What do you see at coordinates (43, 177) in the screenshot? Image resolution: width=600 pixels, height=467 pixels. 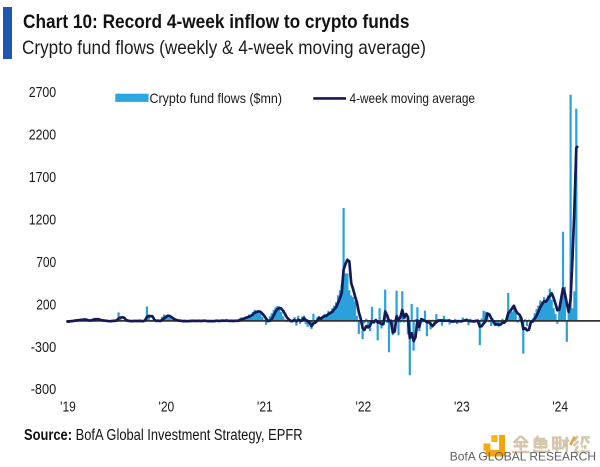 I see `svg-text: 1700` at bounding box center [43, 177].